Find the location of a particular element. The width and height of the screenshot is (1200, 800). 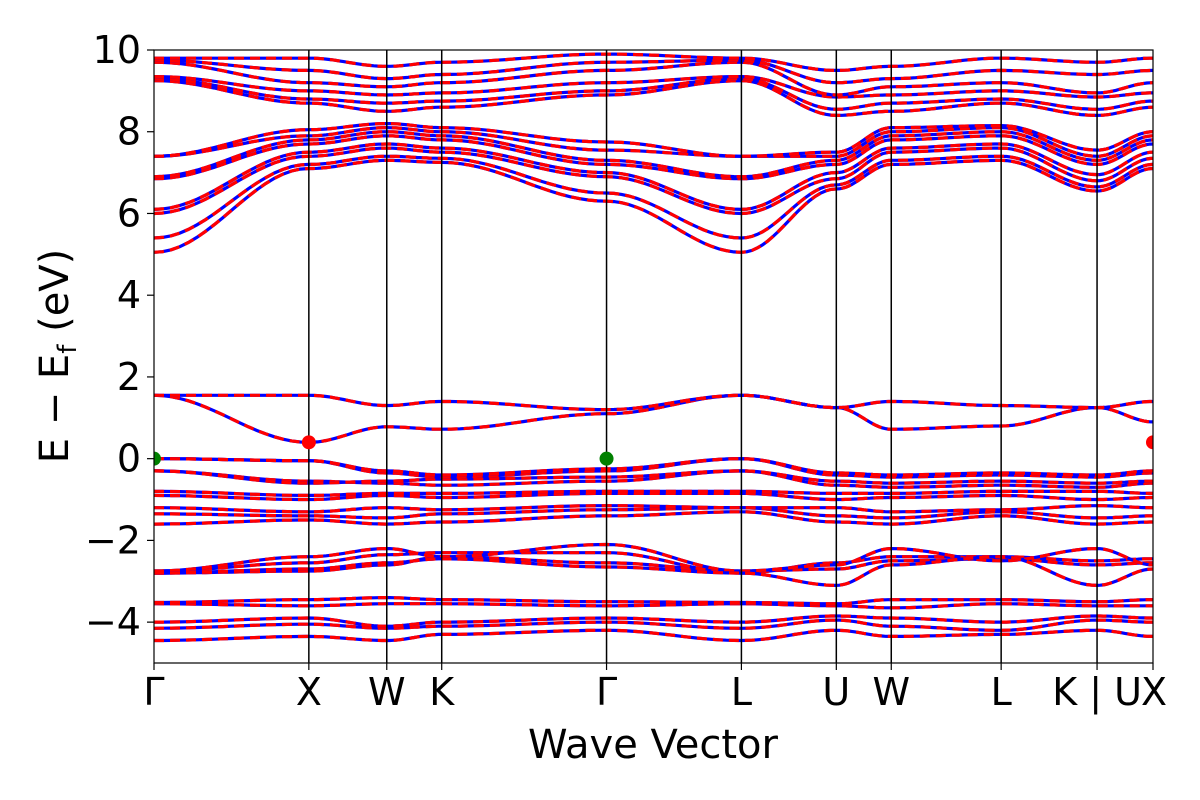

x-tick-label: K | U is located at coordinates (1097, 692).